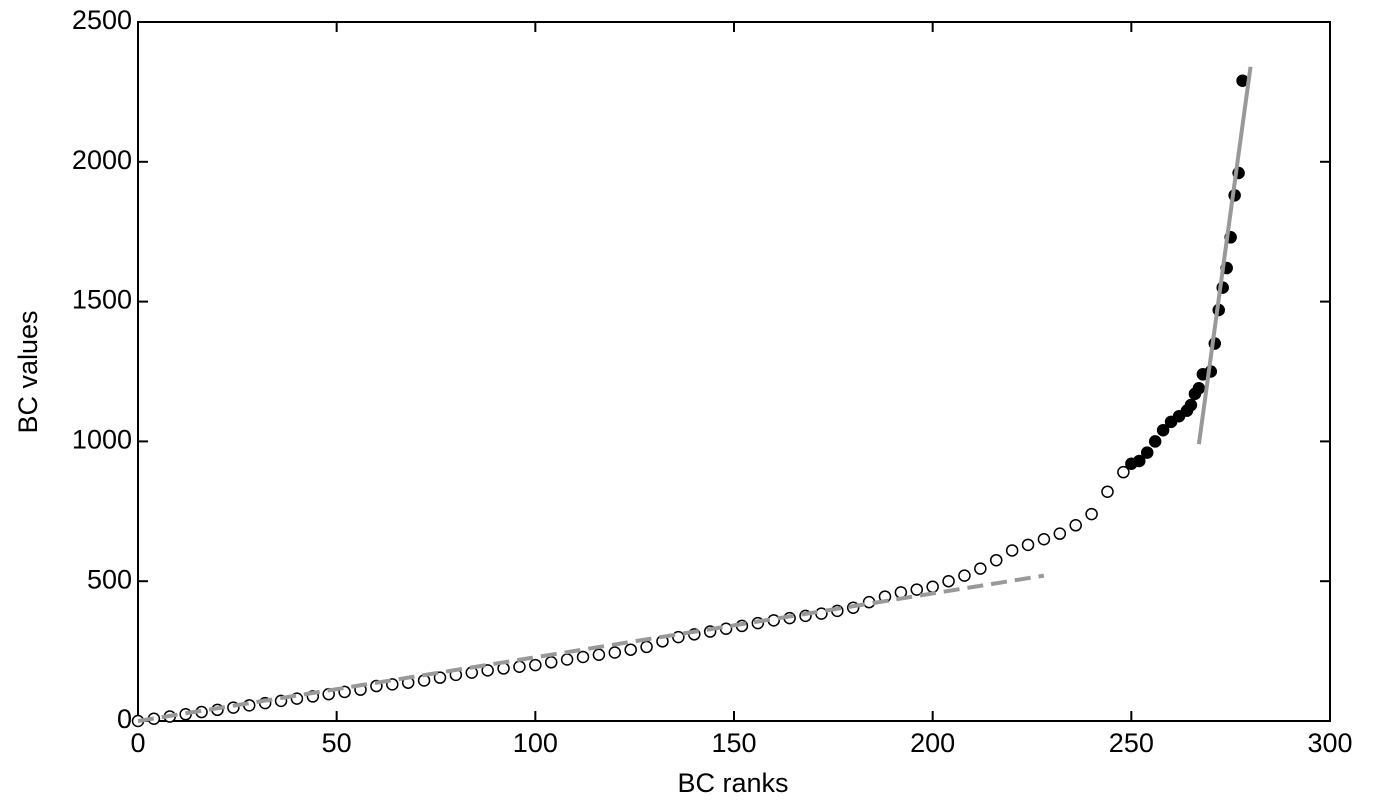  I want to click on y-tick-label: 1000, so click(102, 440).